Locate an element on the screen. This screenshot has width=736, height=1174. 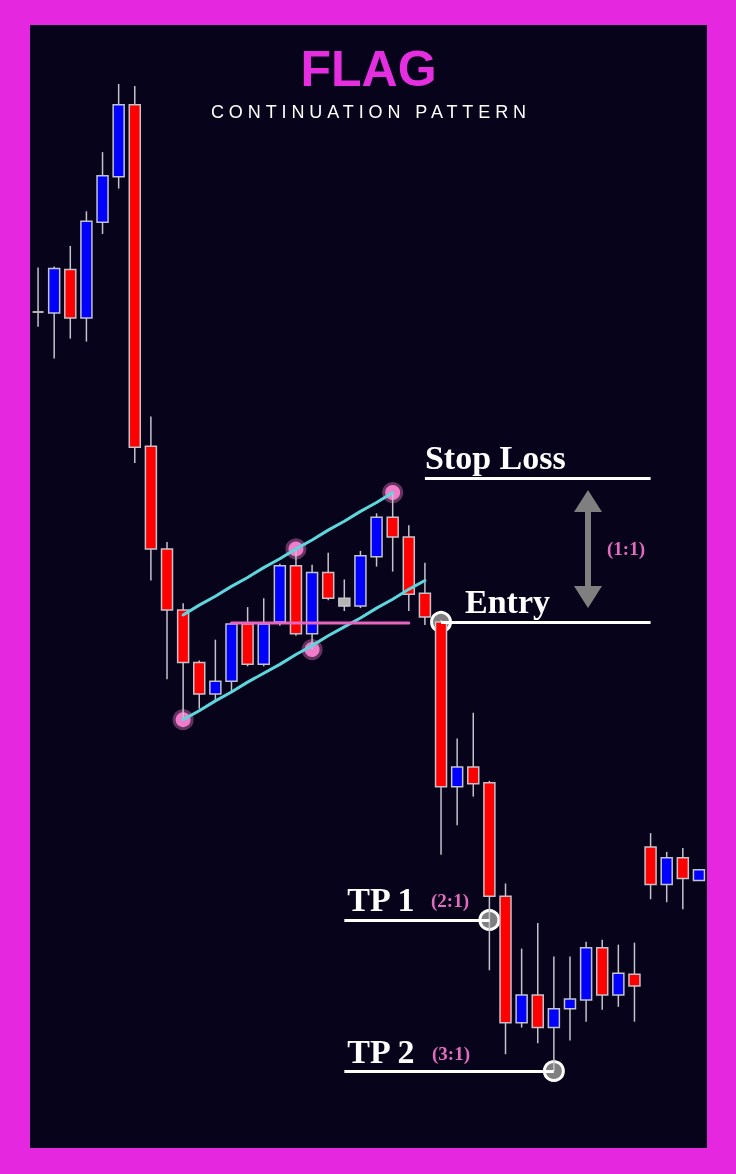
ref-line-label: Entry is located at coordinates (508, 602).